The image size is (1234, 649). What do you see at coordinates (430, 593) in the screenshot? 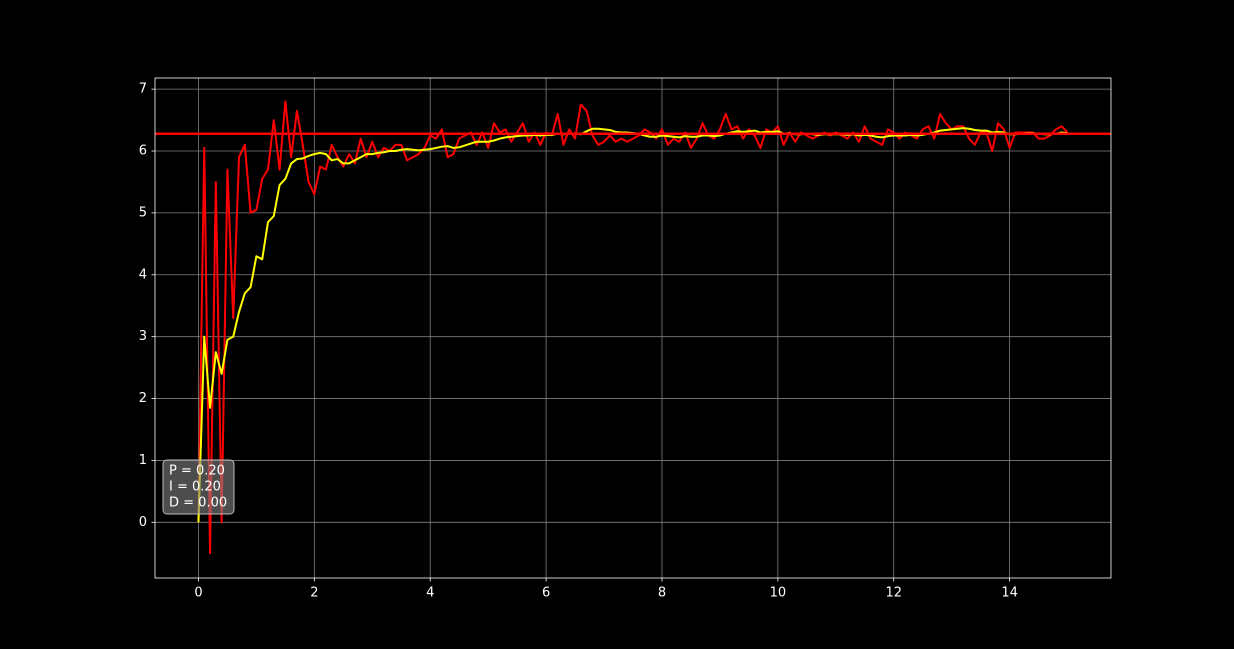
I see `x-tick-label: 4` at bounding box center [430, 593].